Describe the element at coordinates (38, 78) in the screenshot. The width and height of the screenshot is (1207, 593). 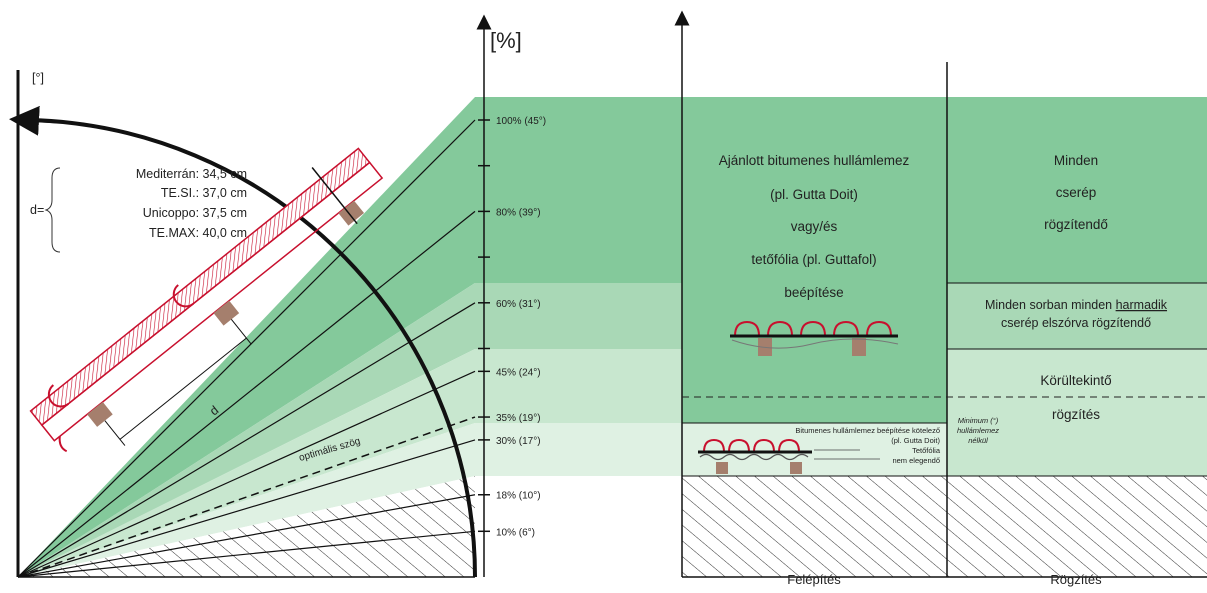
I see `degree-axis-label: [°]` at that location.